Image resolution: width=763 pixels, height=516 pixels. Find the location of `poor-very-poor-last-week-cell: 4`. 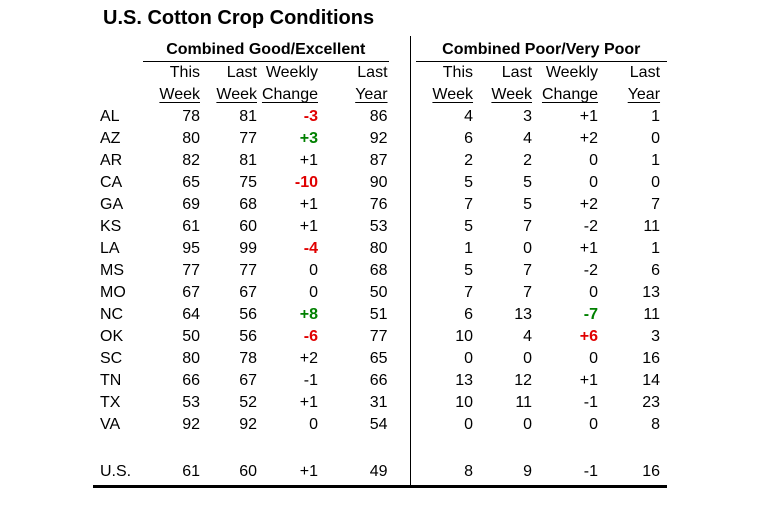

poor-very-poor-last-week-cell: 4 is located at coordinates (528, 138).